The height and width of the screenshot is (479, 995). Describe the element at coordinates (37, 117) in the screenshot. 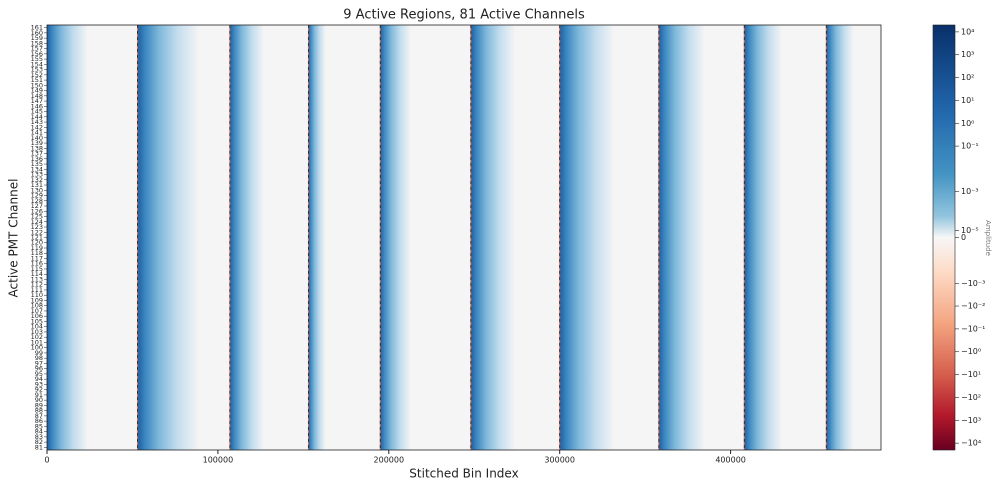

I see `y-tick-label: 144` at that location.